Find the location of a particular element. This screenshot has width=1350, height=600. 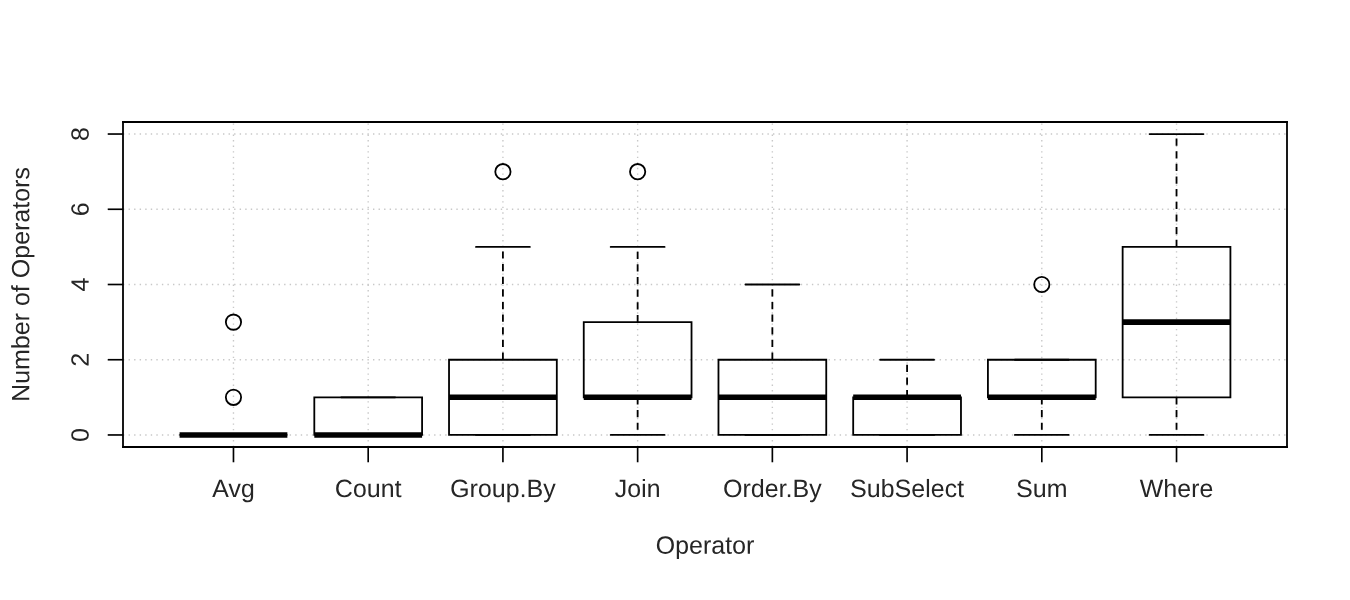

x-axis-title: Operator is located at coordinates (705, 547).